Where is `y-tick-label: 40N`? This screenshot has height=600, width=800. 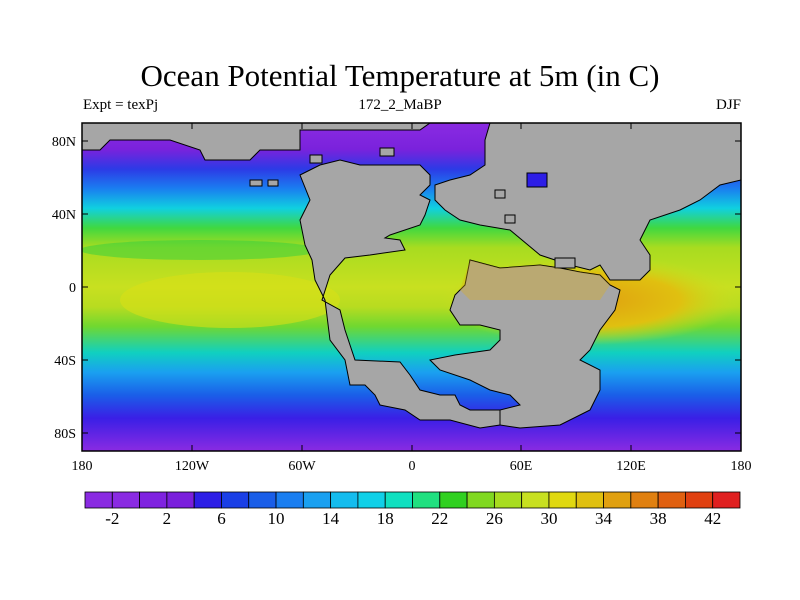 y-tick-label: 40N is located at coordinates (64, 215).